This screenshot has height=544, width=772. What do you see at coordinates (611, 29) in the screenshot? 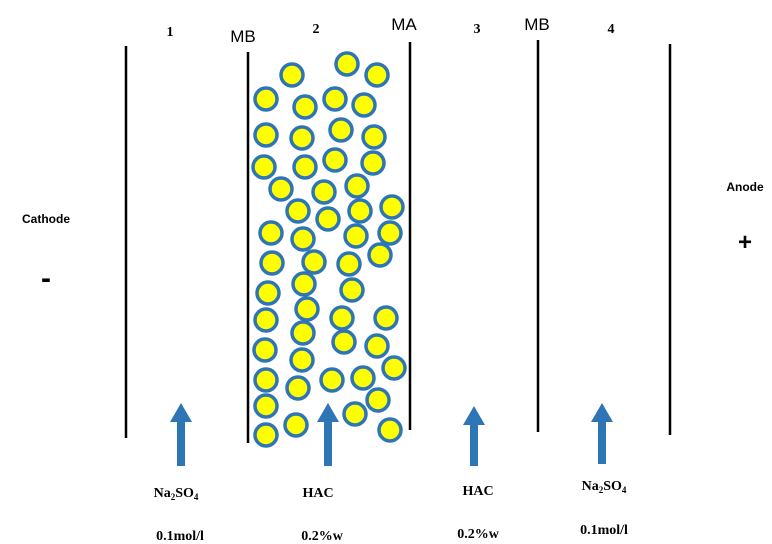
I see `compartment-number: 4` at bounding box center [611, 29].